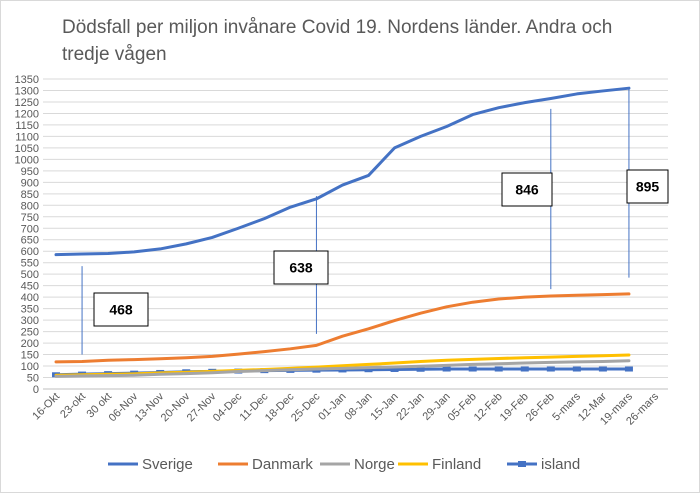 The width and height of the screenshot is (700, 493). What do you see at coordinates (282, 464) in the screenshot?
I see `legend-label-danmark: Danmark` at bounding box center [282, 464].